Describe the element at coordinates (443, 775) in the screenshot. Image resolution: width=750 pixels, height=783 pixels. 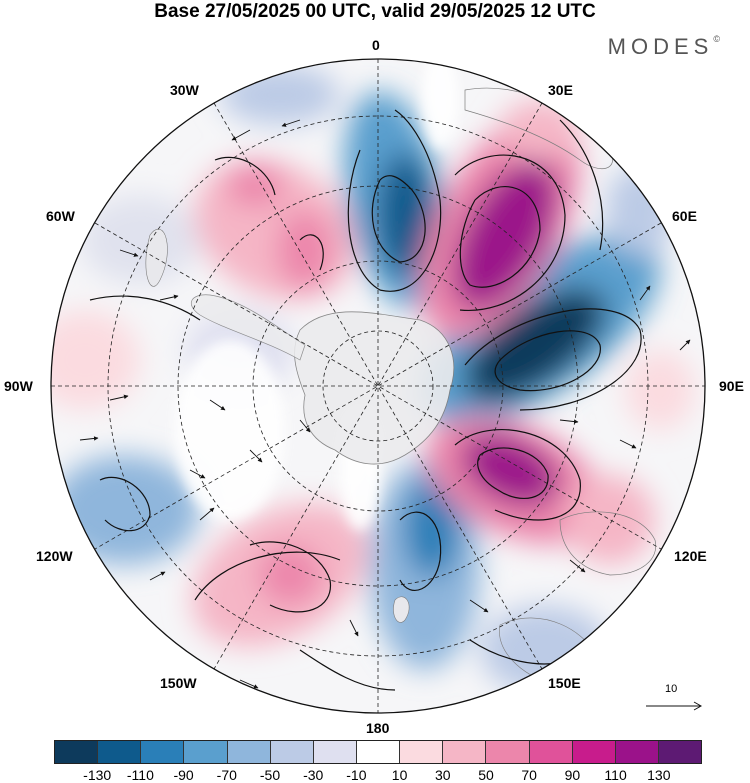
I see `colorbar-tick-label: 30` at that location.